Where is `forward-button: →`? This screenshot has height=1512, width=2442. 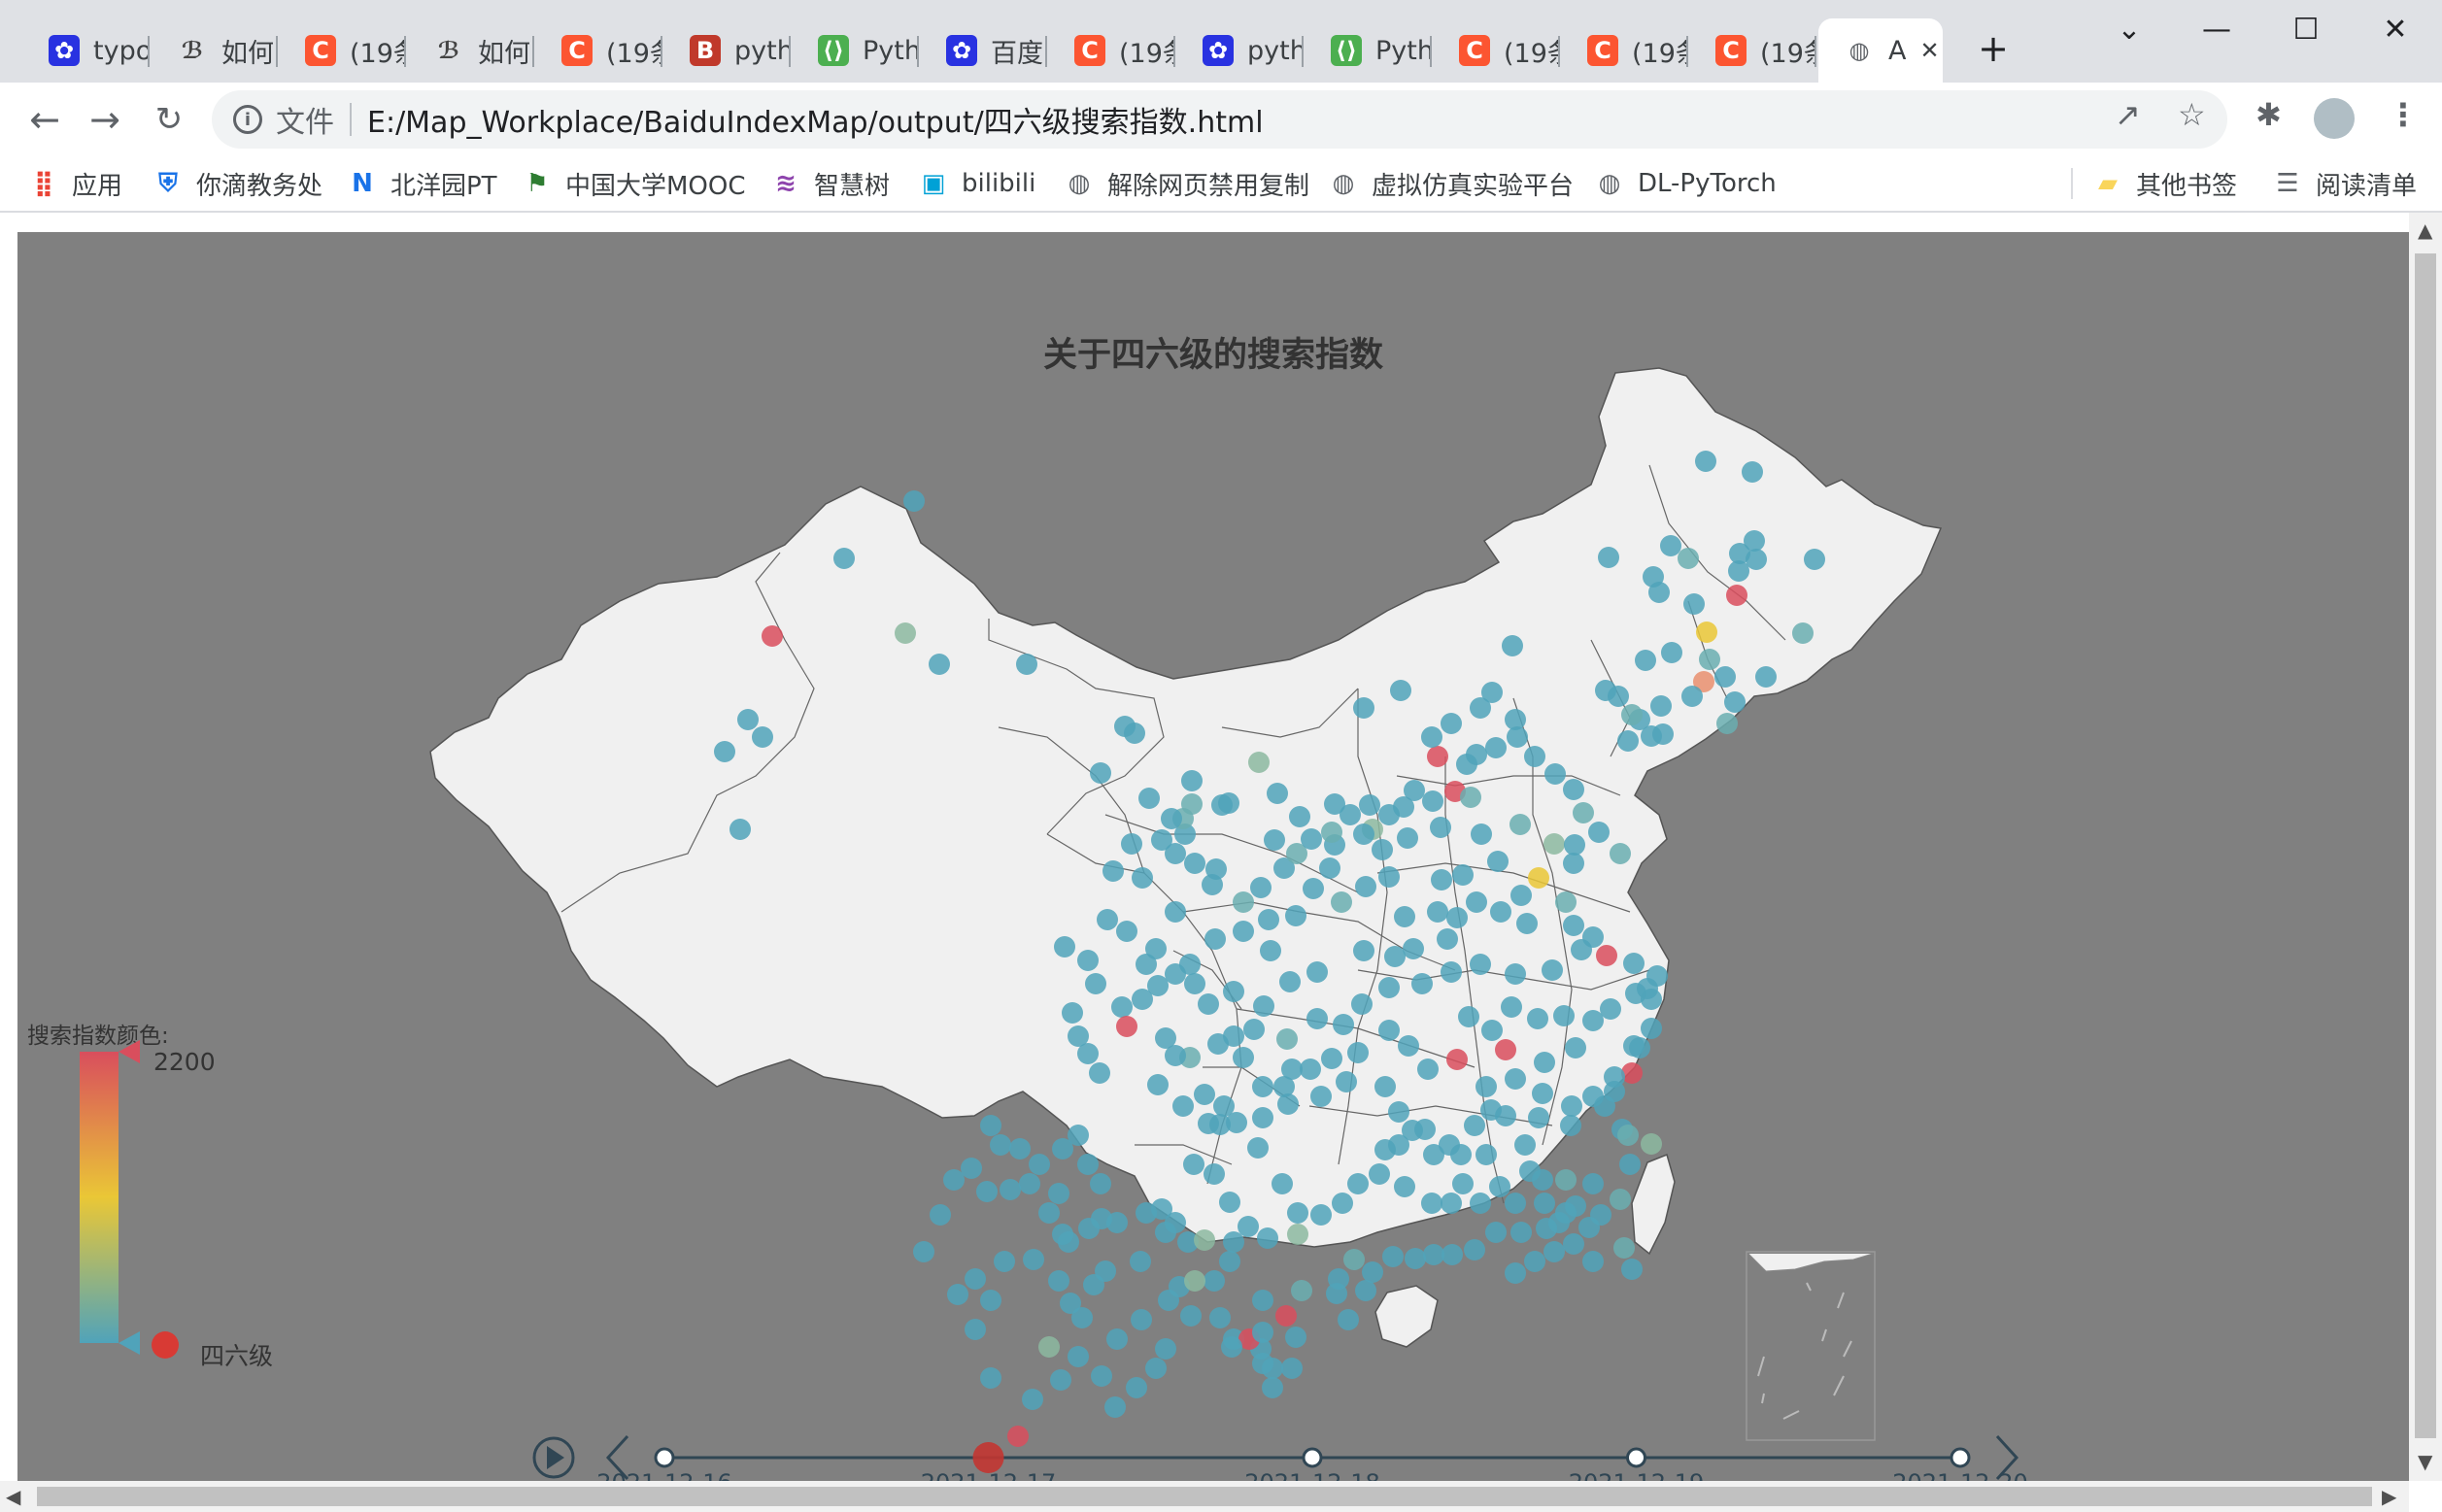 forward-button: → is located at coordinates (104, 119).